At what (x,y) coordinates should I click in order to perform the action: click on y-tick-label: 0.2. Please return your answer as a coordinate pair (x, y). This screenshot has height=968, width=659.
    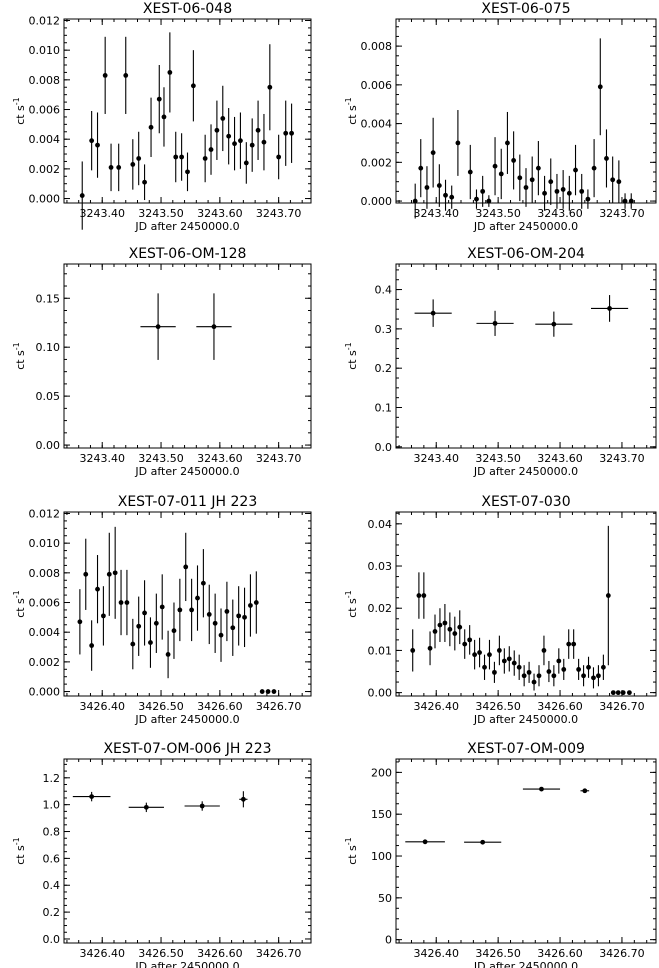
    Looking at the image, I should click on (52, 912).